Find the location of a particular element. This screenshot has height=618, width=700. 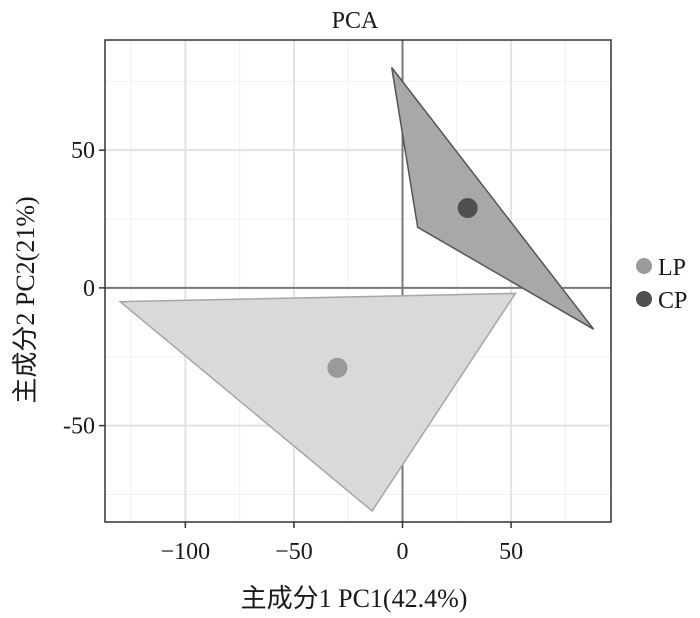

y-tick-label: 0 is located at coordinates (89, 289).